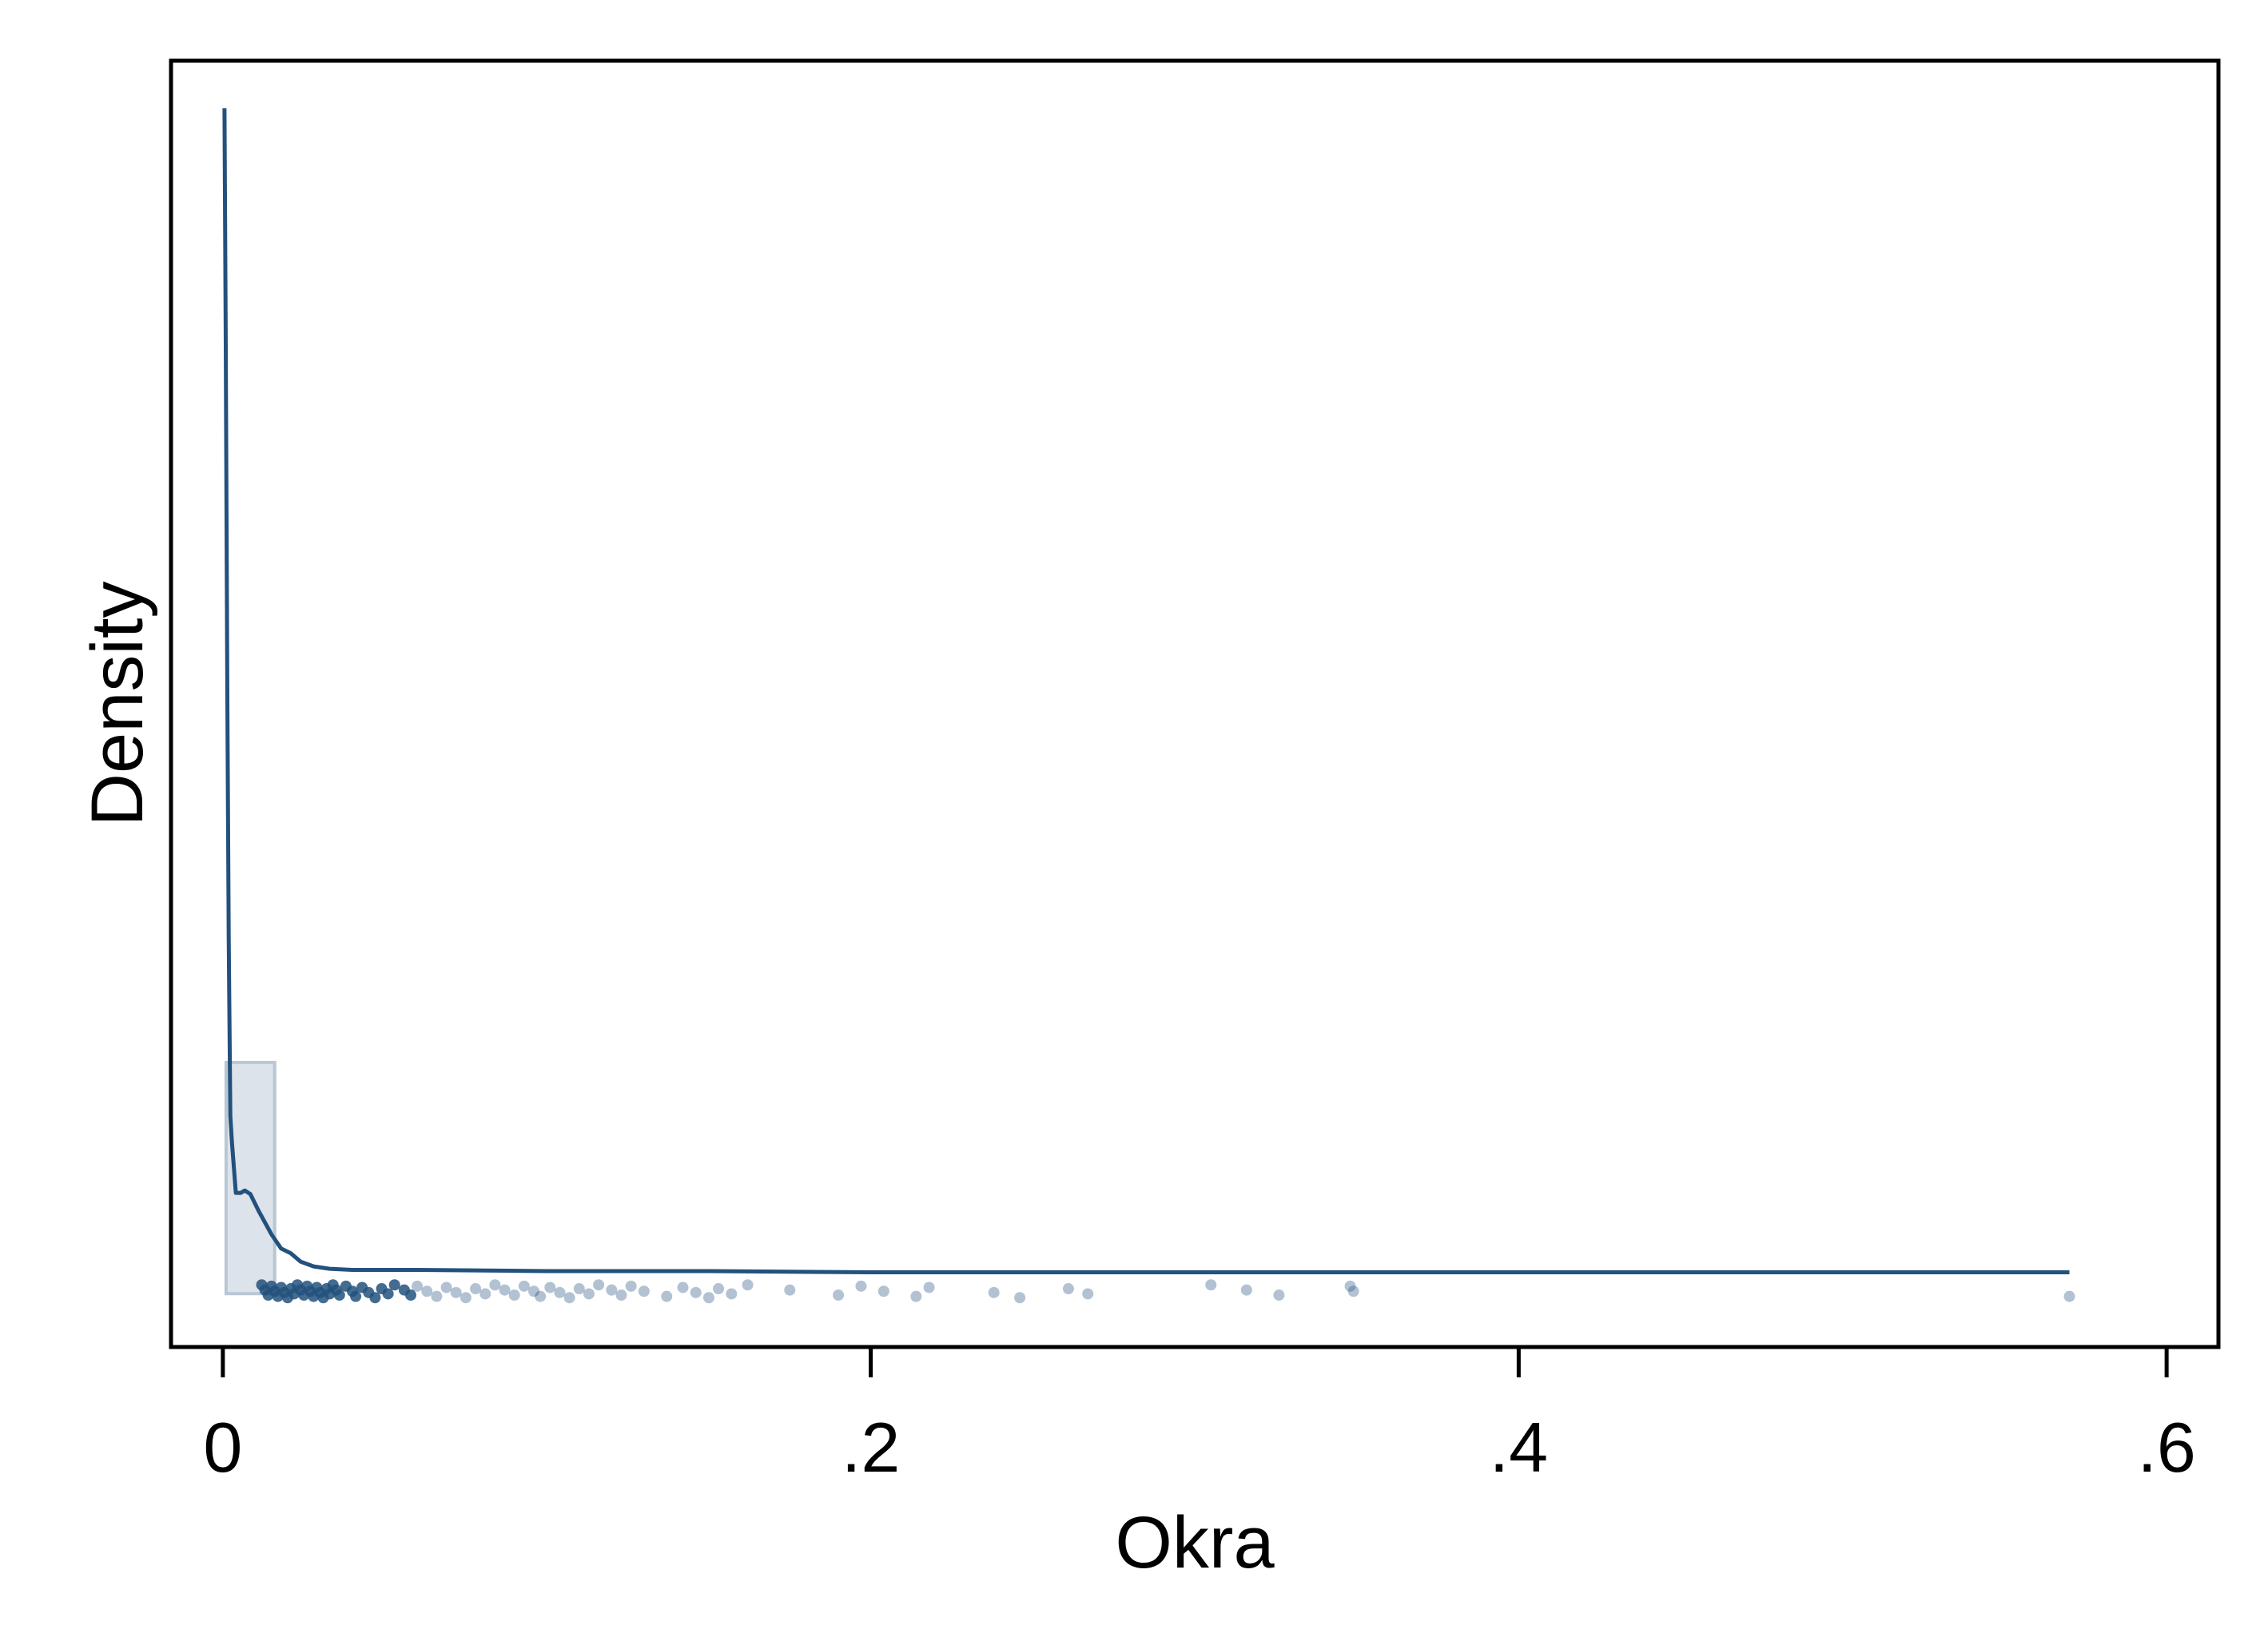  Describe the element at coordinates (1195, 1542) in the screenshot. I see `x-axis-label: Okra` at that location.